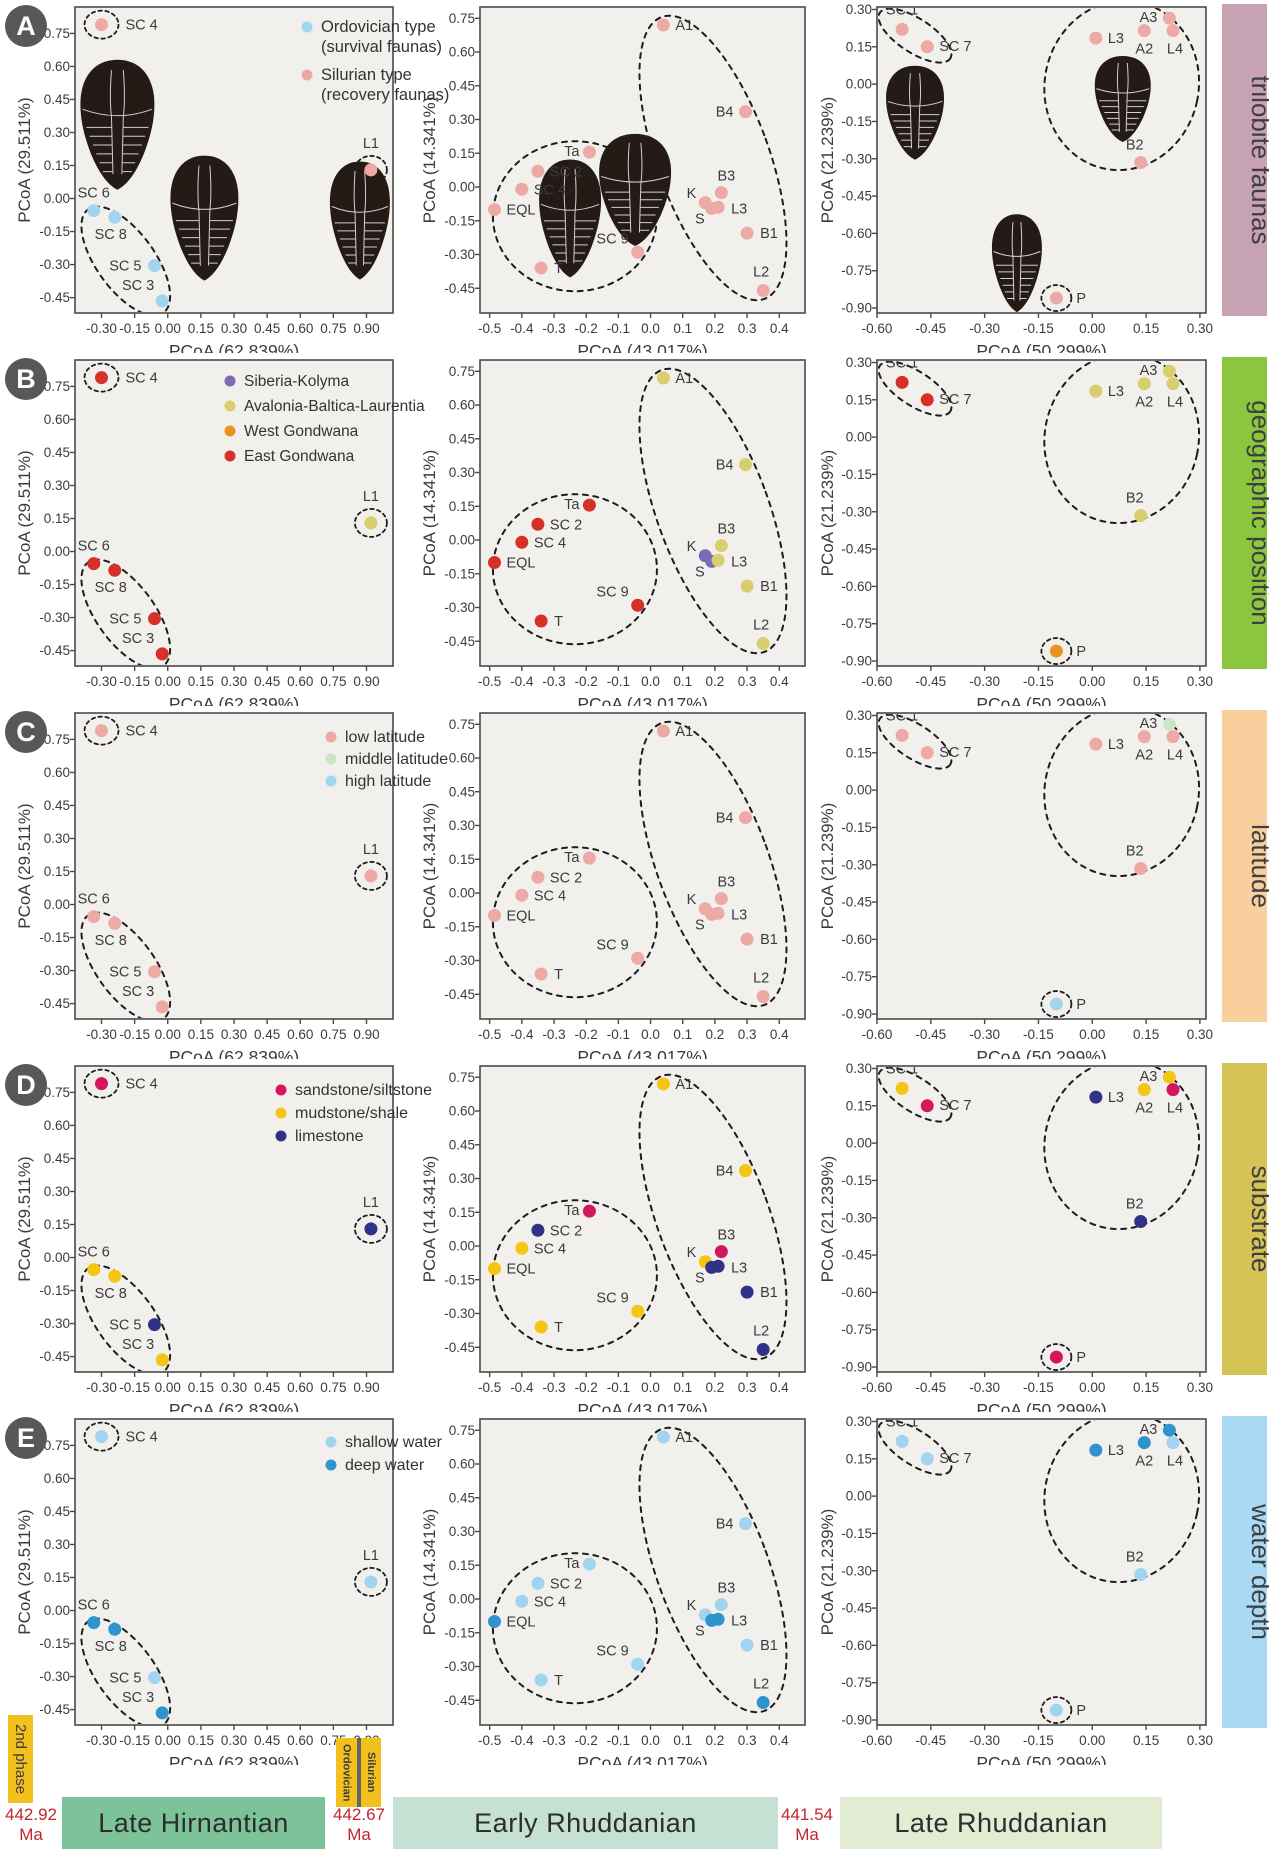 The height and width of the screenshot is (1849, 1269). Describe the element at coordinates (462, 1565) in the screenshot. I see `y-tick-label: 0.15` at that location.